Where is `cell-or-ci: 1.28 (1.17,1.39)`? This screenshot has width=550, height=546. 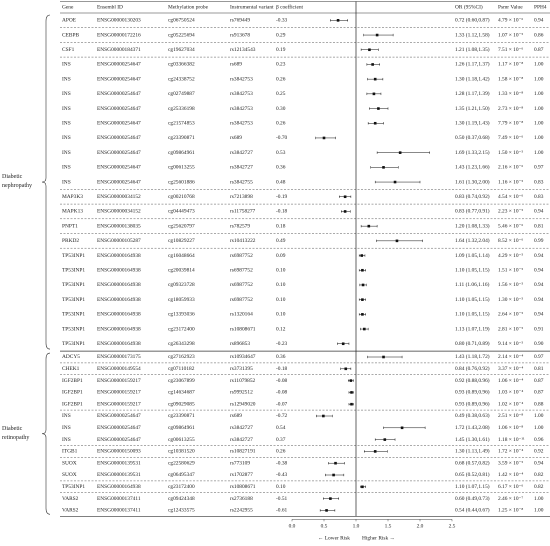
cell-or-ci: 1.28 (1.17,1.39) is located at coordinates (472, 93).